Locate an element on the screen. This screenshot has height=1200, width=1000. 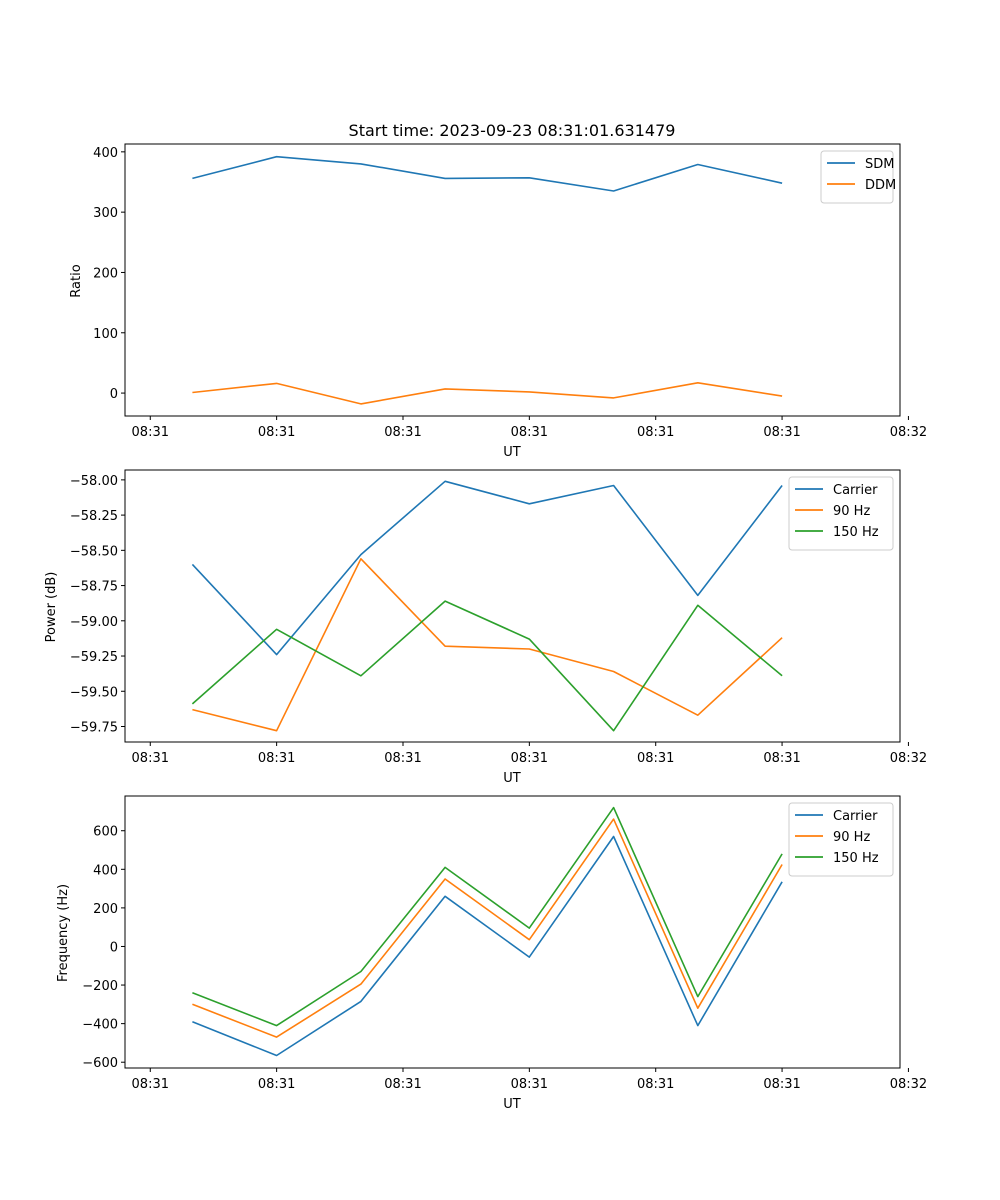
legend: SDM DDM is located at coordinates (858, 177).